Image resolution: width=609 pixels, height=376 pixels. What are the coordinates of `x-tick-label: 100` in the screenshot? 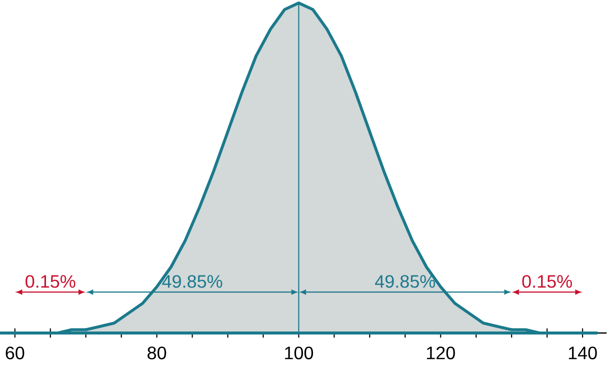 It's located at (299, 353).